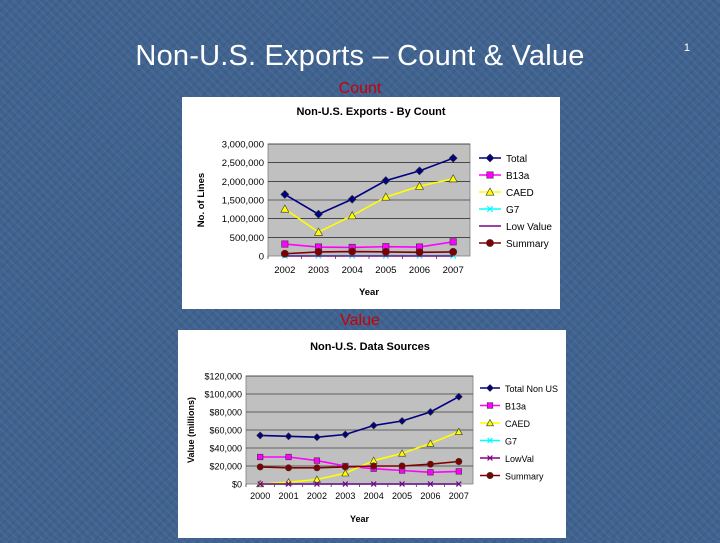  What do you see at coordinates (453, 270) in the screenshot?
I see `count-chart-x-tick-label: 2007` at bounding box center [453, 270].